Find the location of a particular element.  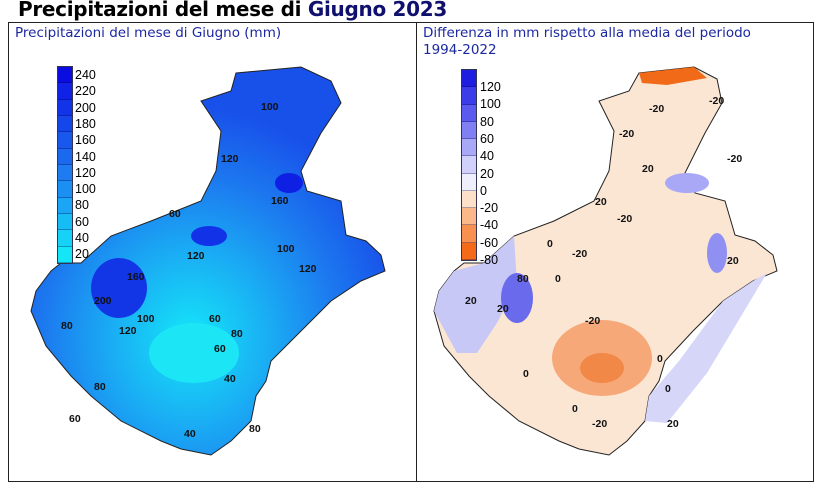

legend-label: 160 is located at coordinates (85, 140).